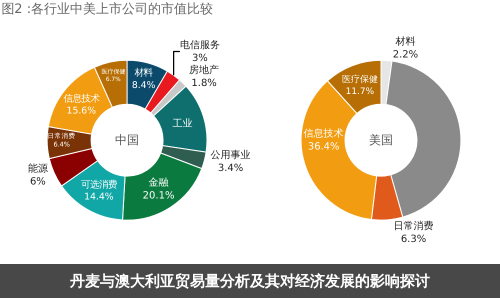 The width and height of the screenshot is (500, 300). Describe the element at coordinates (98, 185) in the screenshot. I see `slice-label: 可选消费` at that location.